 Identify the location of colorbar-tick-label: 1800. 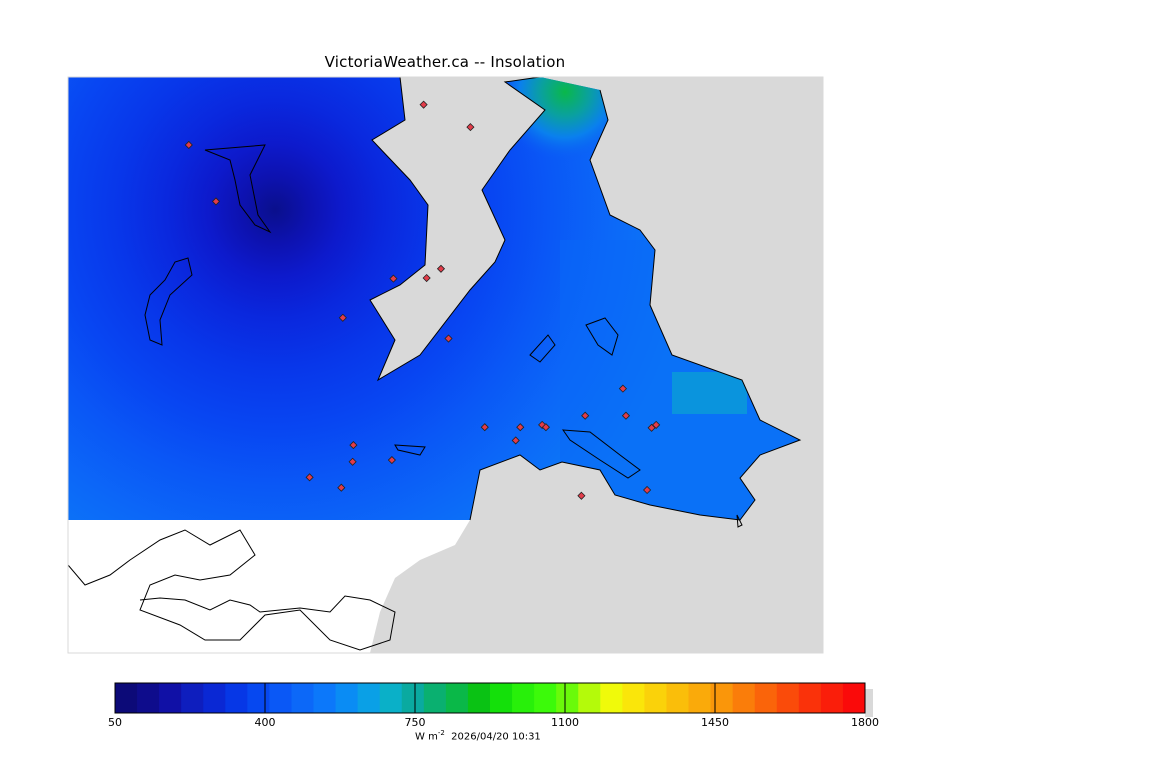
(865, 722).